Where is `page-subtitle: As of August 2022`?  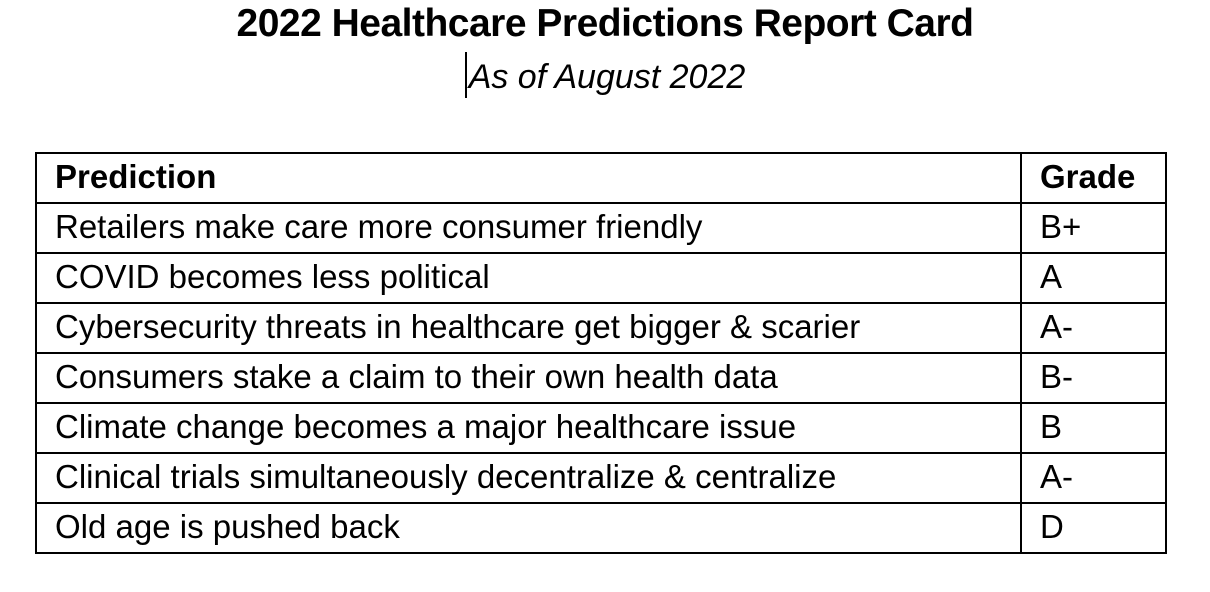 page-subtitle: As of August 2022 is located at coordinates (605, 75).